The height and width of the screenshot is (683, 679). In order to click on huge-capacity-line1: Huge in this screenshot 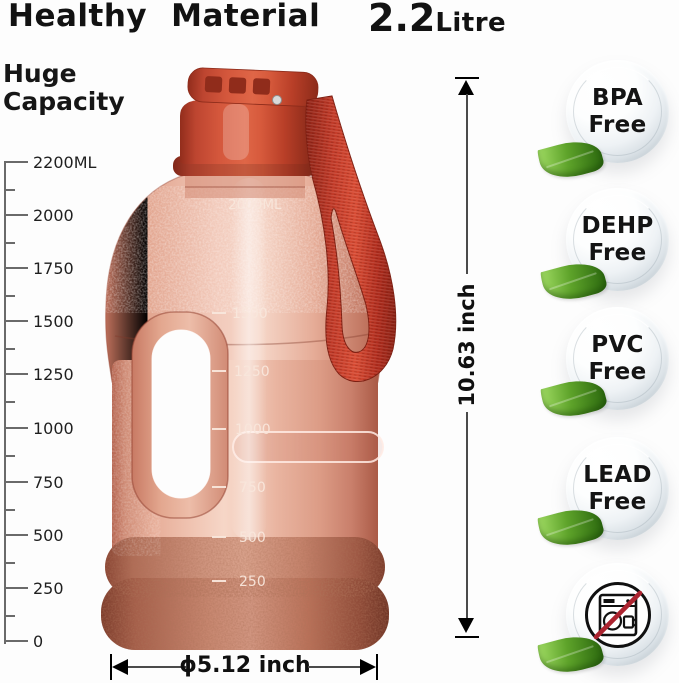, I will do `click(40, 73)`.